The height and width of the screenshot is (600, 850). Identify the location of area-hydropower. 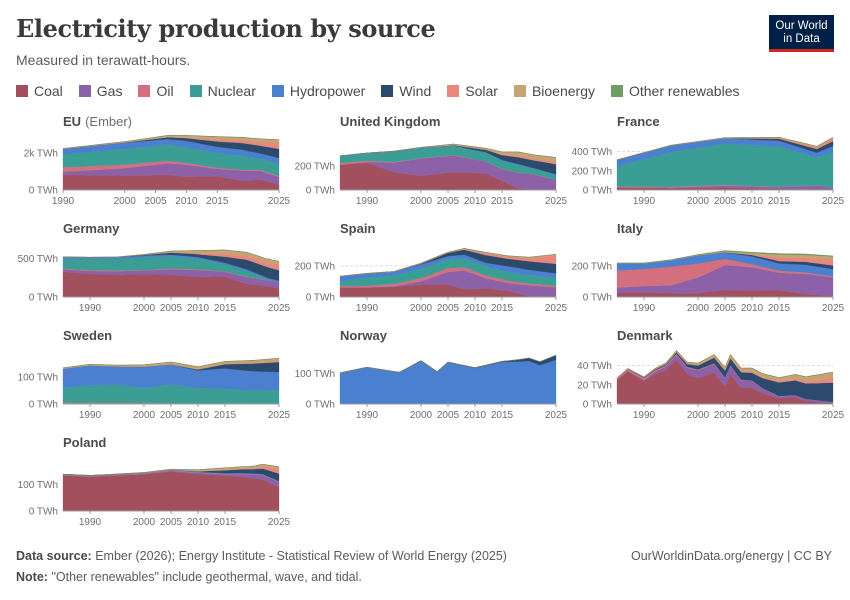
(448, 382).